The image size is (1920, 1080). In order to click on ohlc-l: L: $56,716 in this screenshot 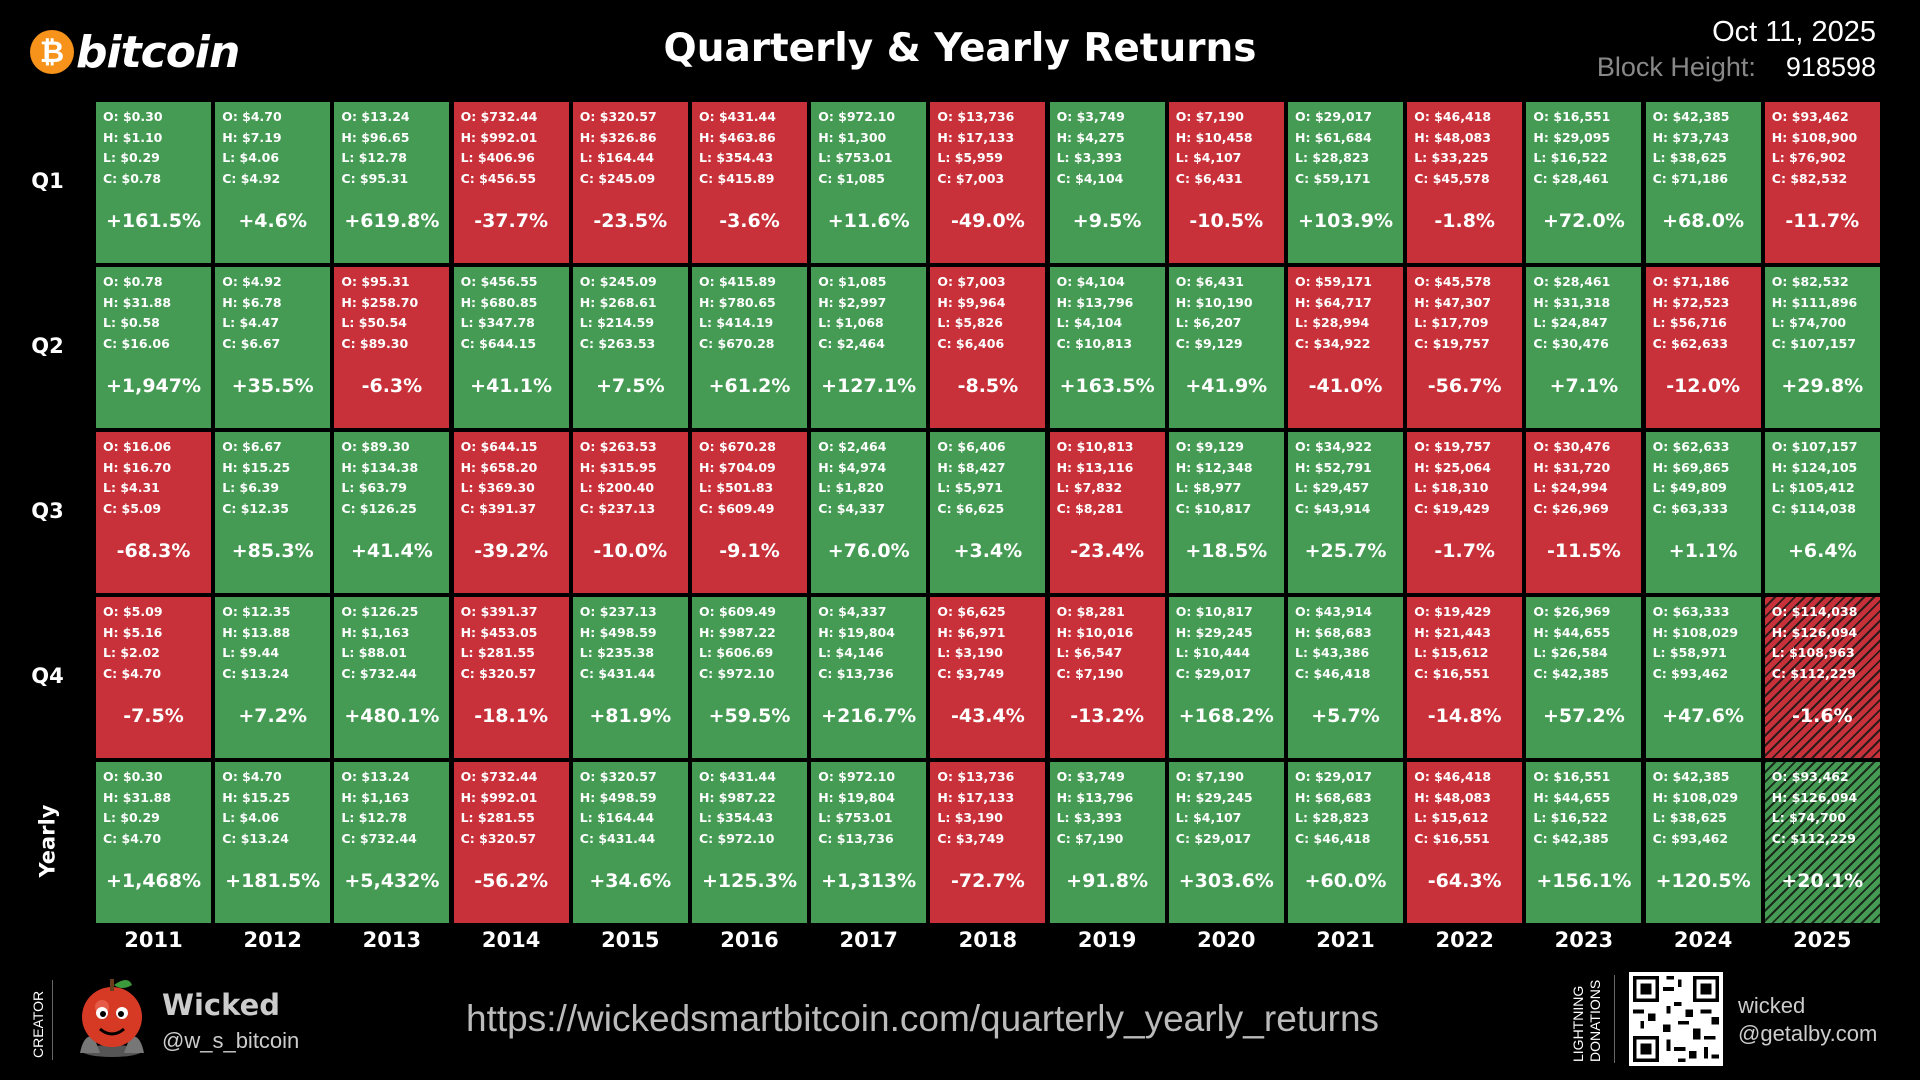, I will do `click(1689, 322)`.